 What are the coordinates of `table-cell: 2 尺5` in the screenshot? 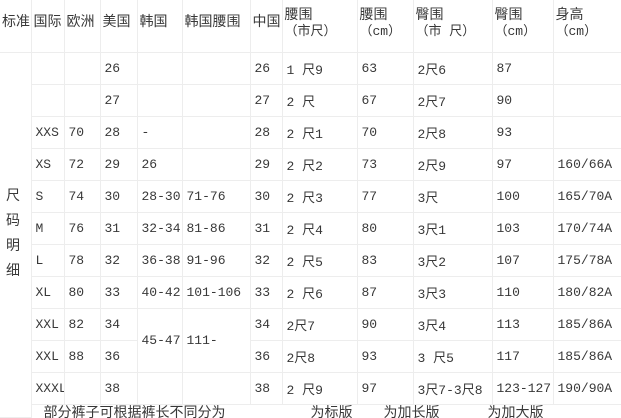 It's located at (319, 260).